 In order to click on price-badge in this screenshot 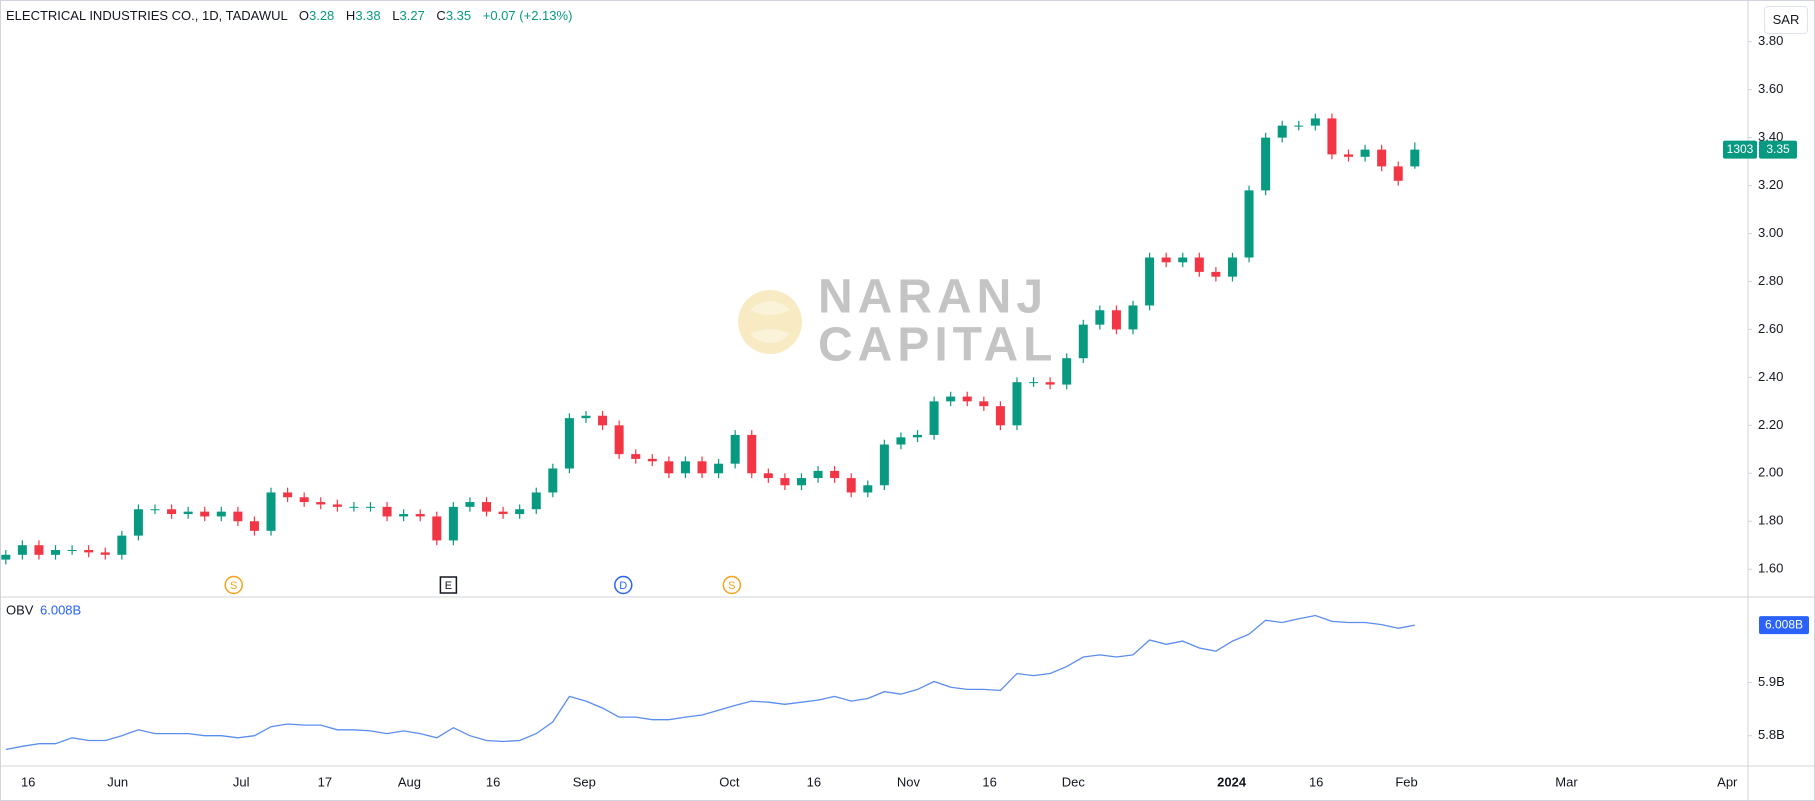, I will do `click(1778, 149)`.